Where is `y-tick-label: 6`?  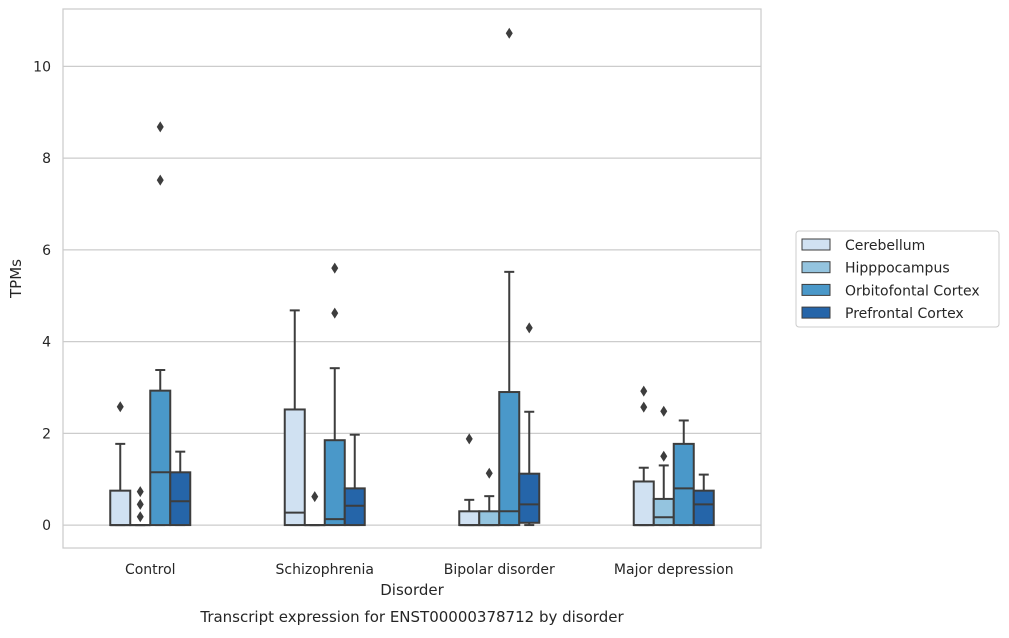 y-tick-label: 6 is located at coordinates (46, 251).